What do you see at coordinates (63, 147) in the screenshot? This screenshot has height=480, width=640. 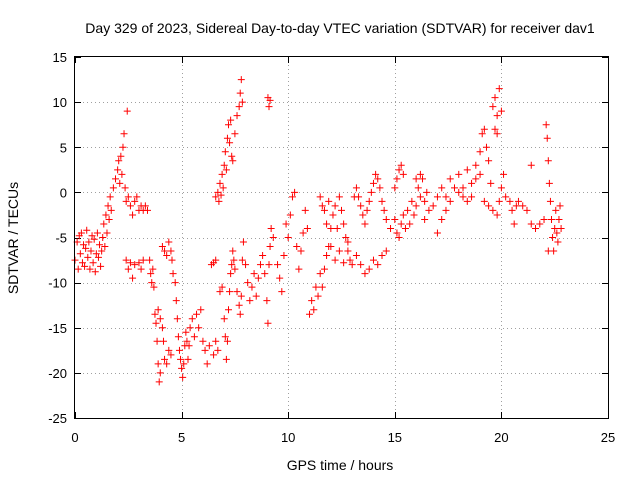 I see `y-tick-label: 5` at bounding box center [63, 147].